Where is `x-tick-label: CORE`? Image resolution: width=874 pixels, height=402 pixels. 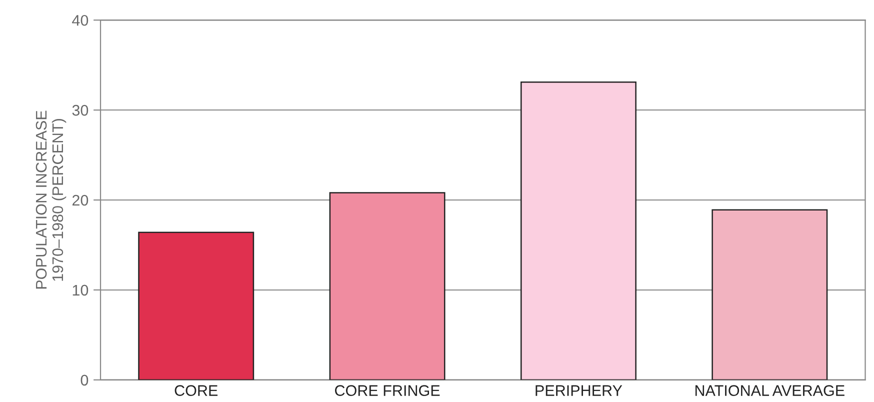
x-tick-label: CORE is located at coordinates (196, 390).